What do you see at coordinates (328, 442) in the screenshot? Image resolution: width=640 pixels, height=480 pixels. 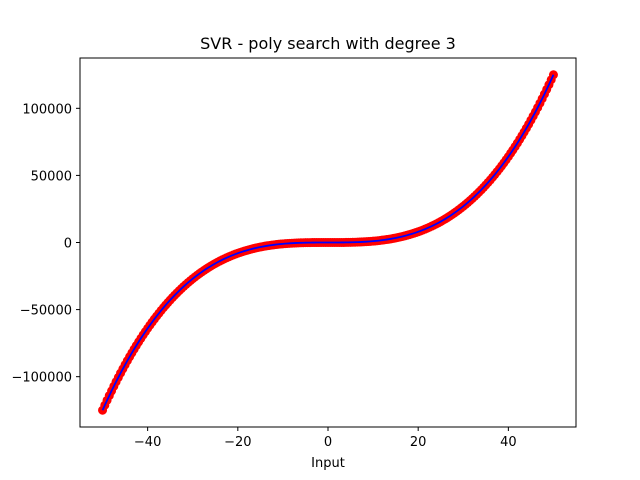 I see `x-tick-label: 0` at bounding box center [328, 442].